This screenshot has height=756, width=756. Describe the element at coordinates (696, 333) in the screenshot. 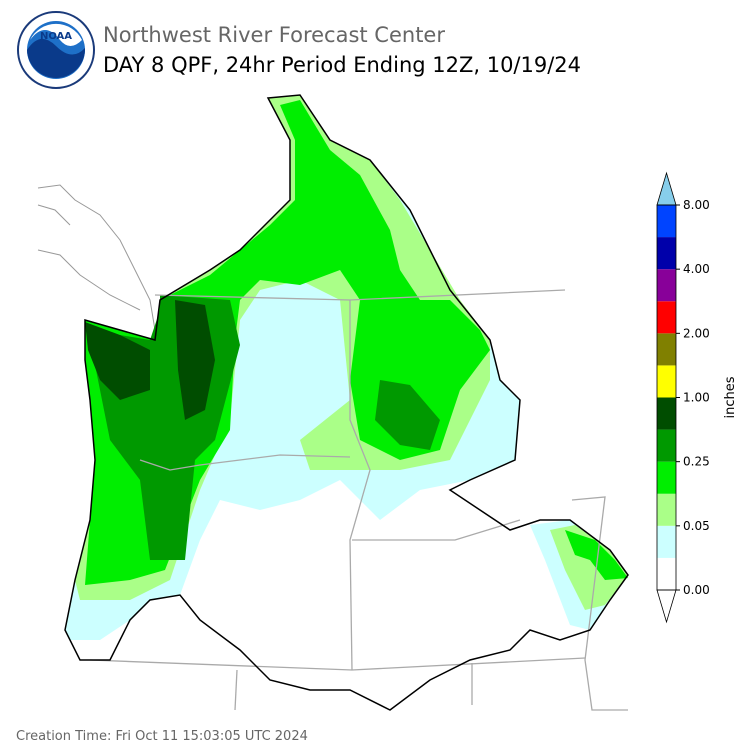

I see `colorbar-tick-label: 2.00` at that location.